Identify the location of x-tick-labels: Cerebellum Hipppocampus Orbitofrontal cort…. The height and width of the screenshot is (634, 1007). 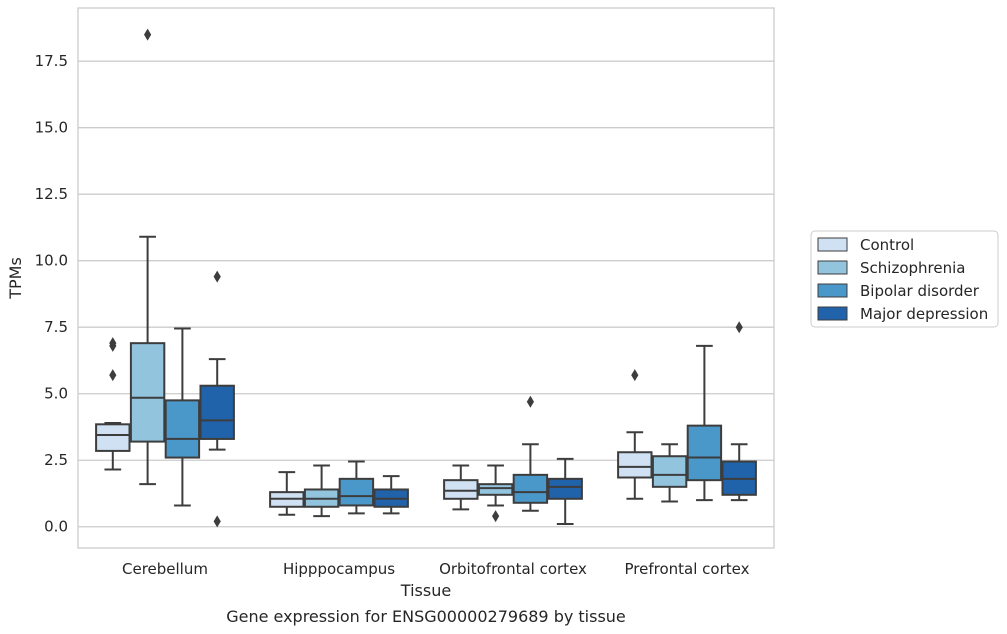
(436, 569).